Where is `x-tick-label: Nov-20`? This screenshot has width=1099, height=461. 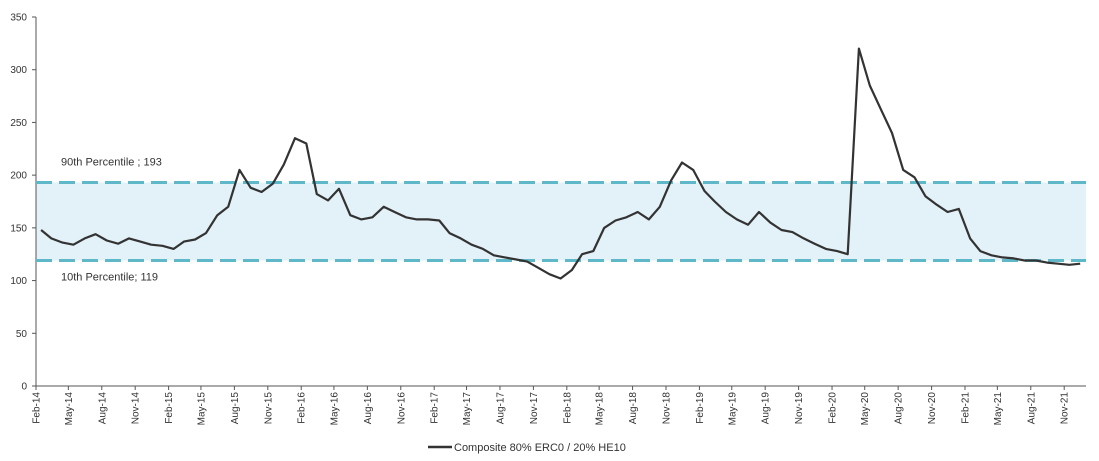
x-tick-label: Nov-20 is located at coordinates (932, 408).